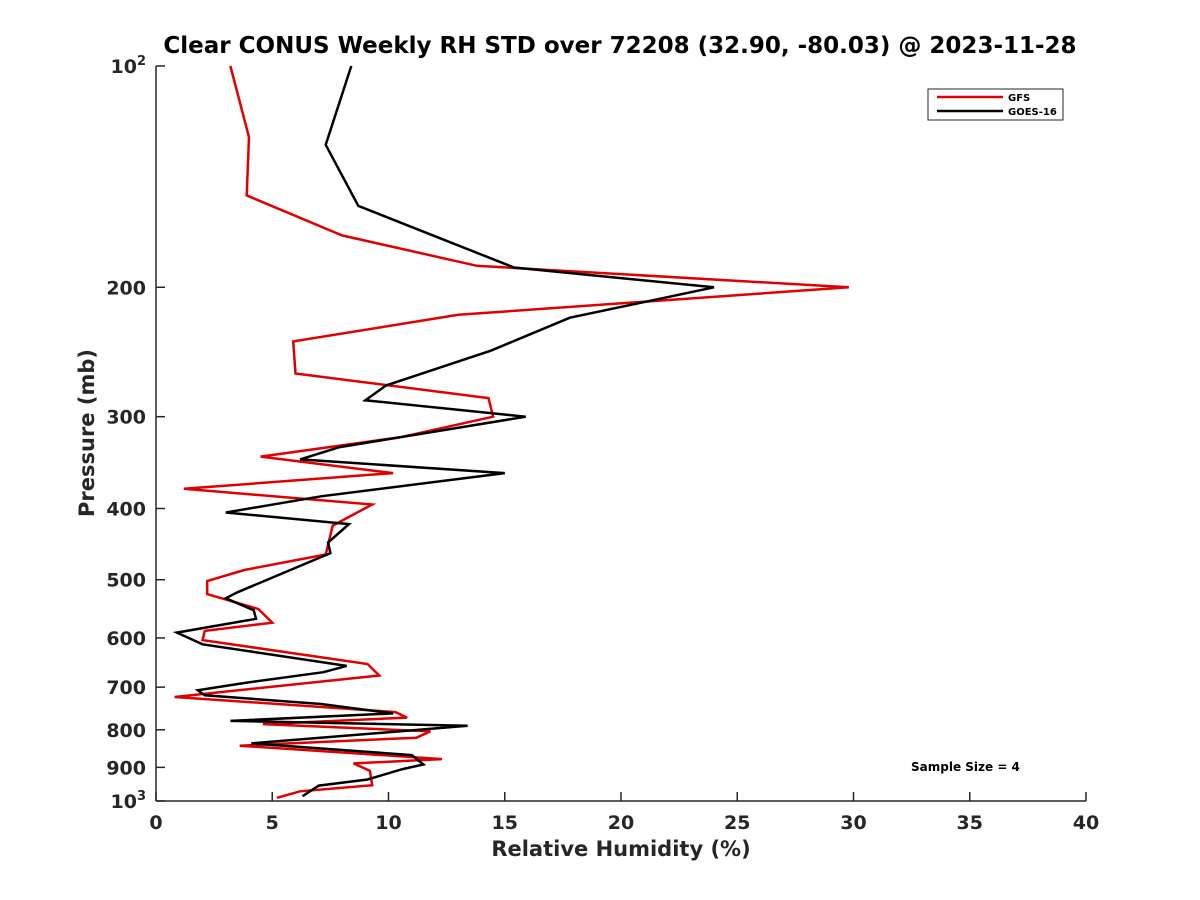 This screenshot has width=1200, height=900. What do you see at coordinates (737, 823) in the screenshot?
I see `x-tick-label: 25` at bounding box center [737, 823].